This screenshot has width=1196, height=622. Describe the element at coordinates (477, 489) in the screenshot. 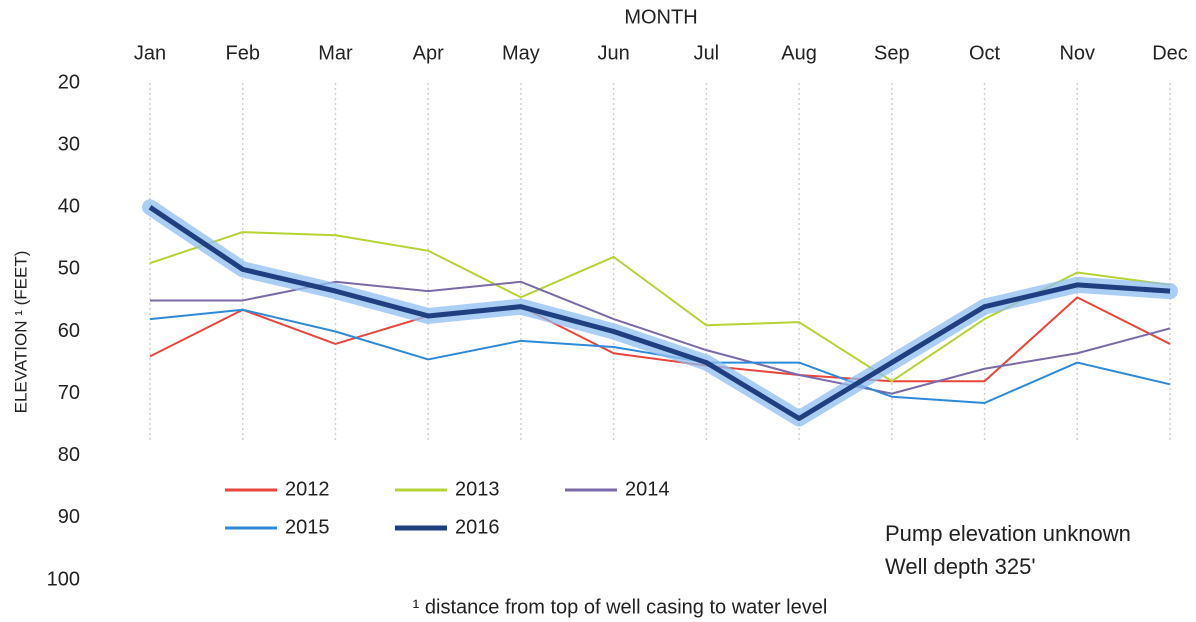

I see `legend-label: 2013` at that location.